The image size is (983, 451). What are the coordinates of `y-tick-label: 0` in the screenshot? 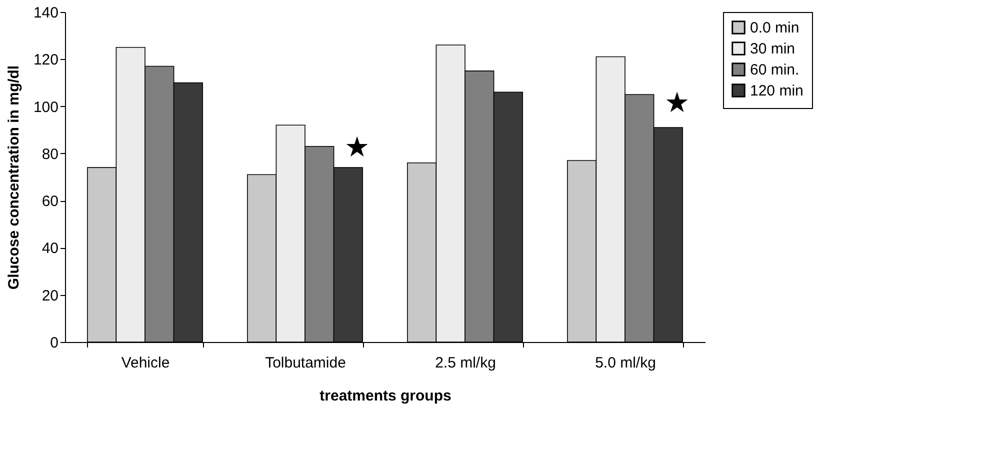 It's located at (54, 343).